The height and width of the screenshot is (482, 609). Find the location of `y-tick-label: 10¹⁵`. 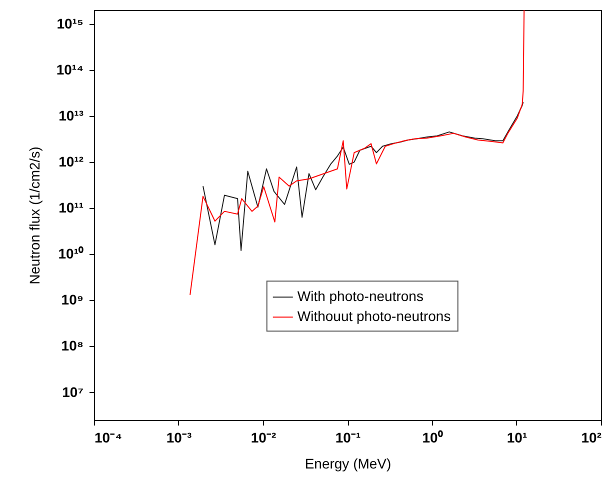

y-tick-label: 10¹⁵ is located at coordinates (70, 23).